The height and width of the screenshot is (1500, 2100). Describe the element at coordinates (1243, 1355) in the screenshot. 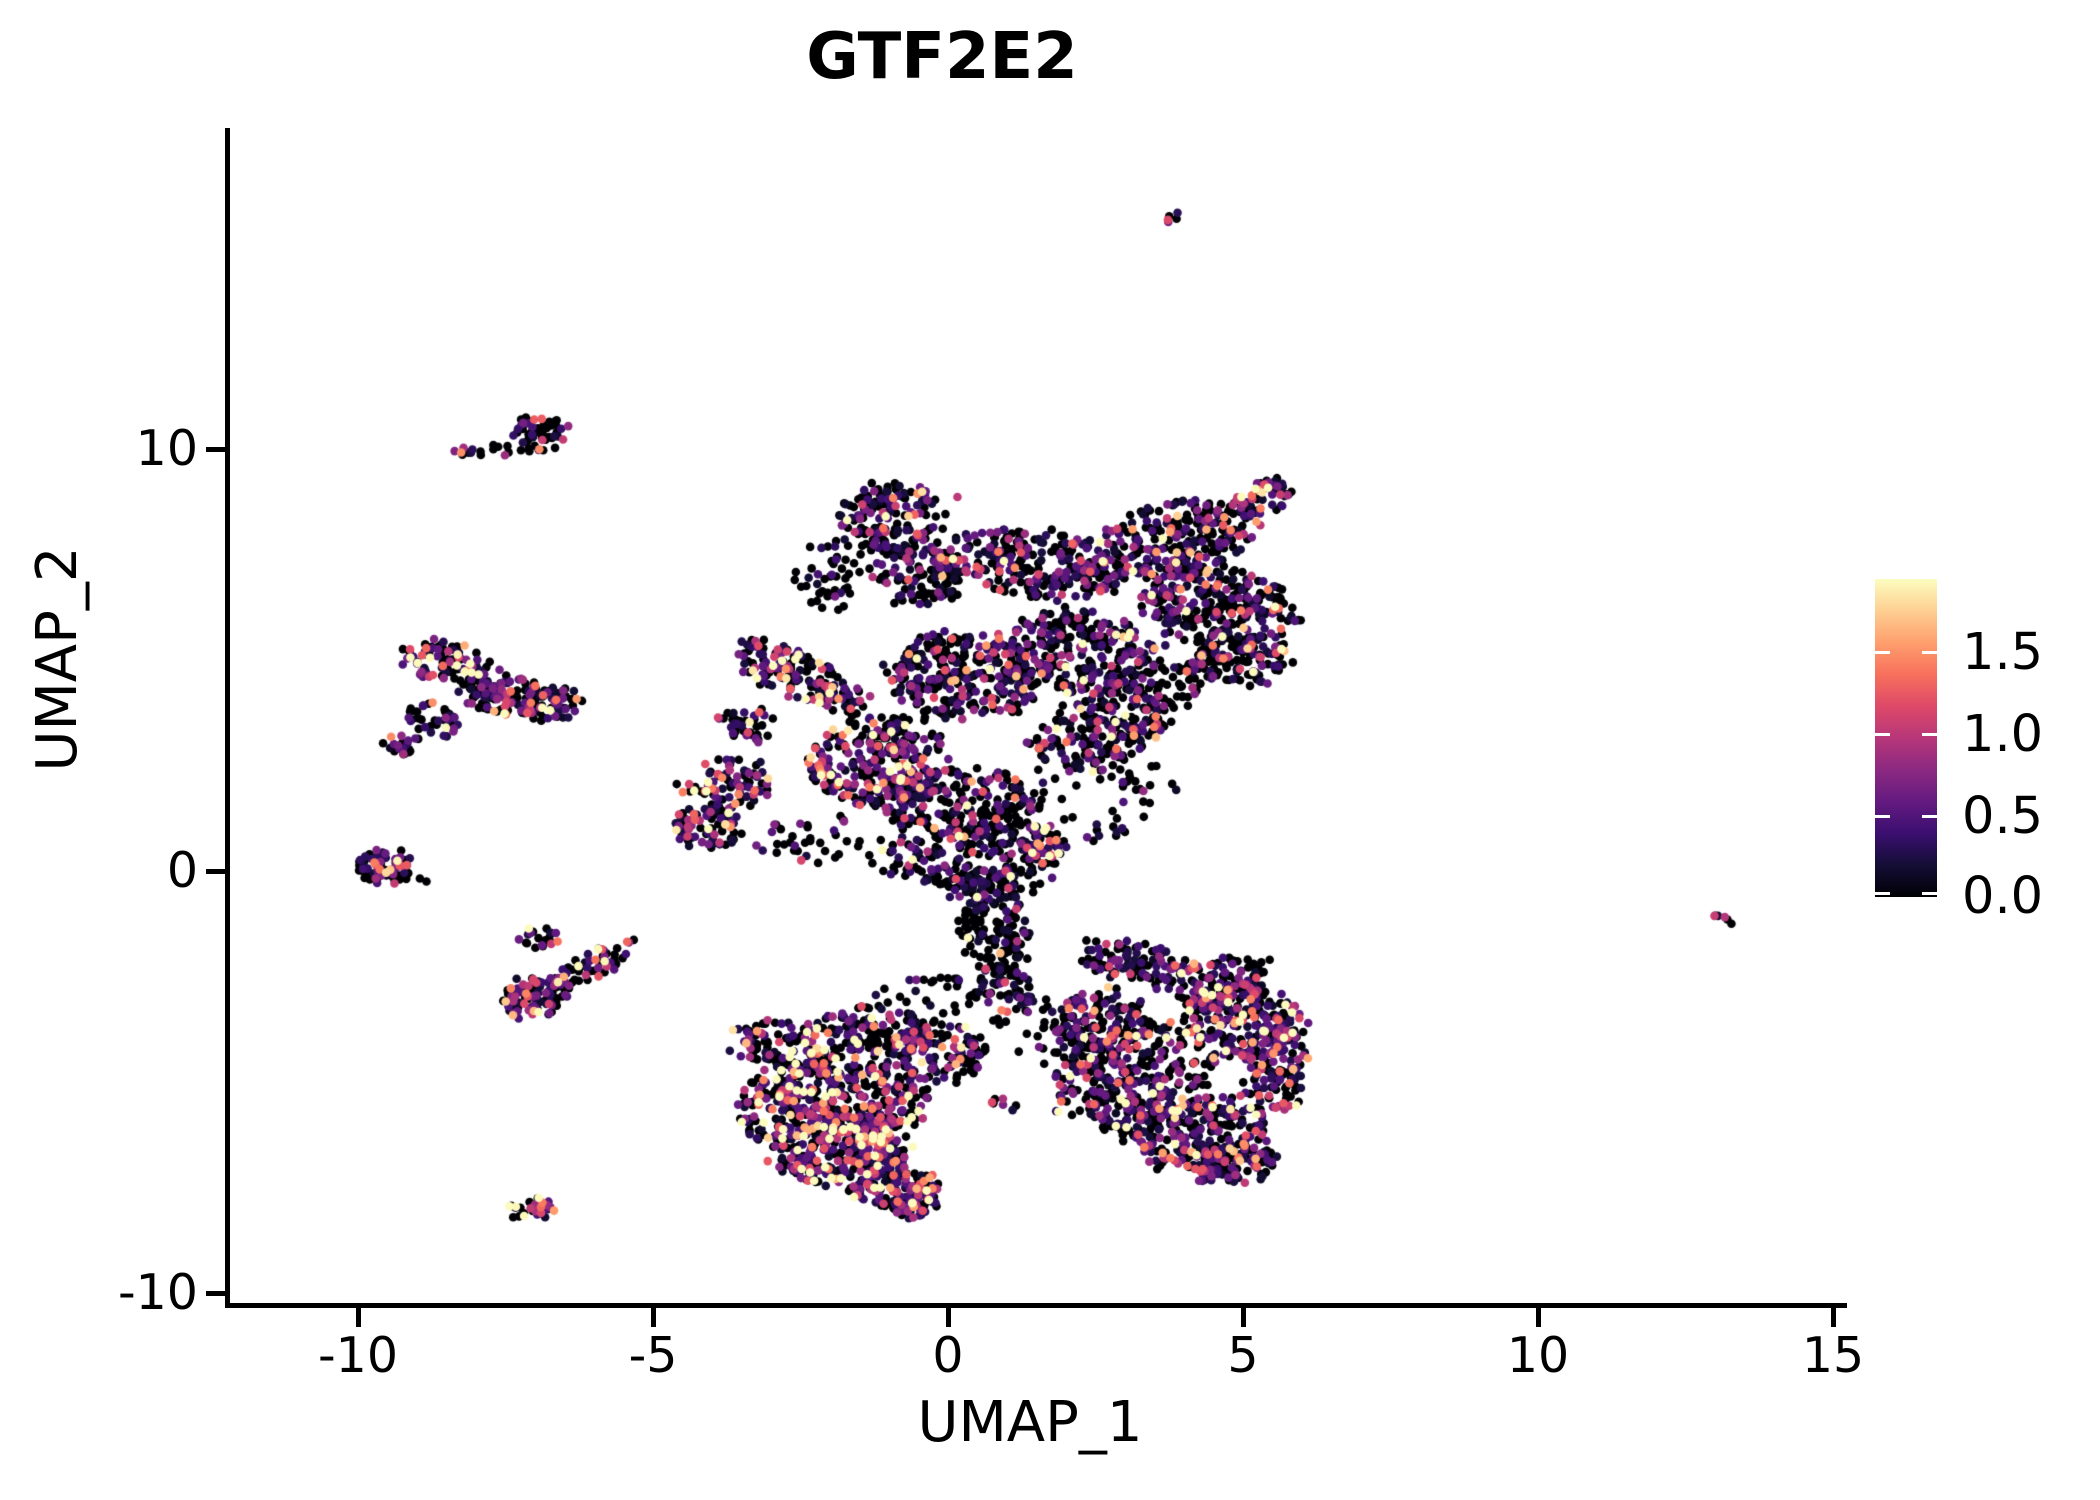

I see `x-tick-label: 5` at that location.